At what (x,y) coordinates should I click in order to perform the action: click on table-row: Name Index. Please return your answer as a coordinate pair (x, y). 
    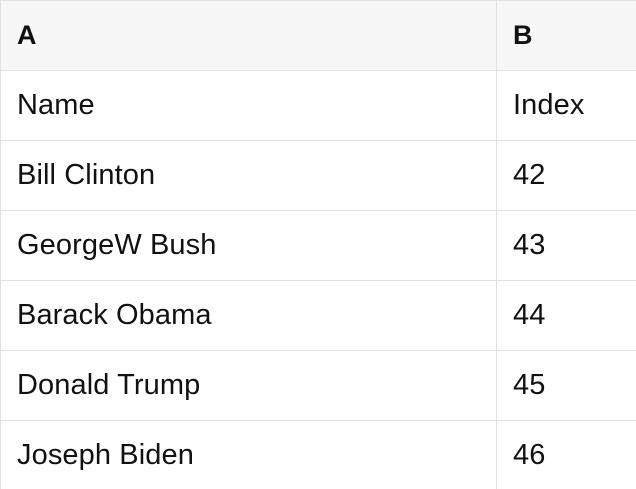
    Looking at the image, I should click on (318, 106).